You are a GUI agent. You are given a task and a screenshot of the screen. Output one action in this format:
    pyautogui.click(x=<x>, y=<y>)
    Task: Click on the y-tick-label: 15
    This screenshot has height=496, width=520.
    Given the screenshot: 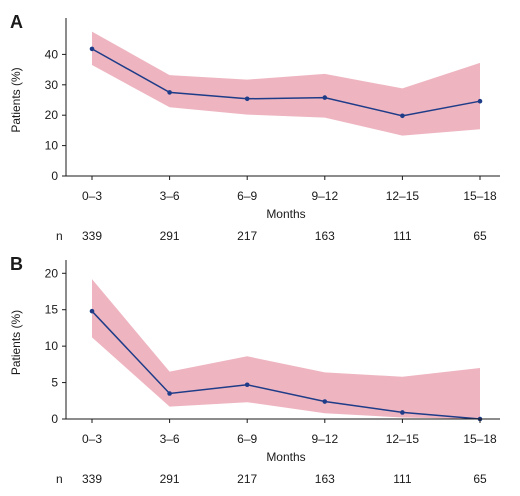 What is the action you would take?
    pyautogui.click(x=52, y=310)
    